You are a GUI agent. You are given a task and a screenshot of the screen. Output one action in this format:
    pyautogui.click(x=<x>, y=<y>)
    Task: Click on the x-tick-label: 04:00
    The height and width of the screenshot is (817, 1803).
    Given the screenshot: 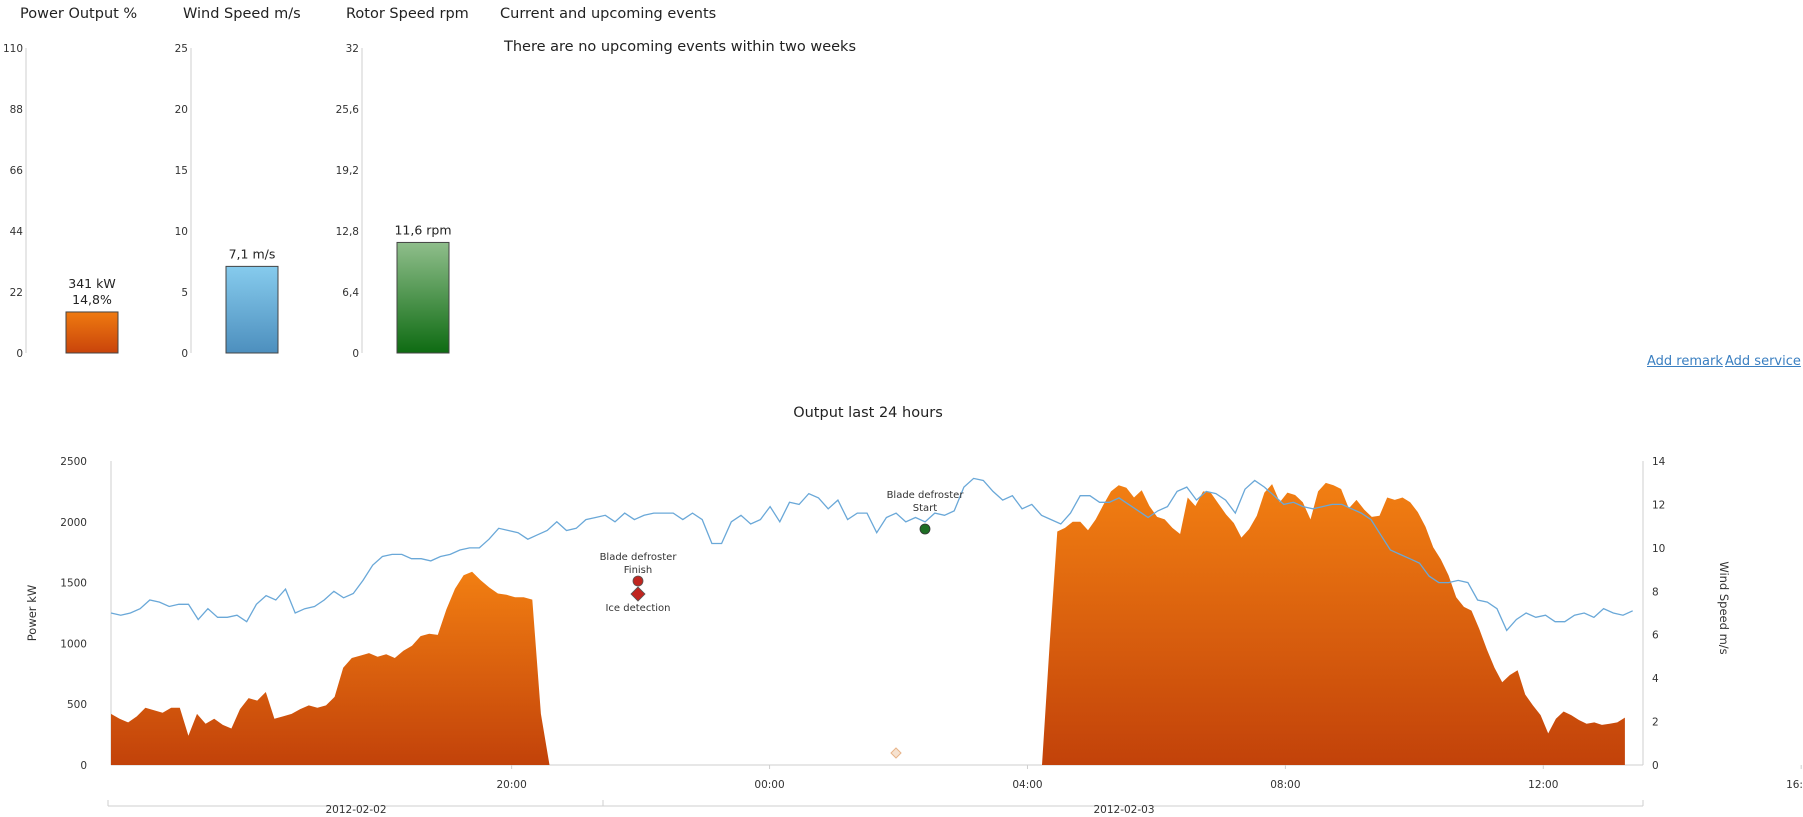 What is the action you would take?
    pyautogui.click(x=1027, y=785)
    